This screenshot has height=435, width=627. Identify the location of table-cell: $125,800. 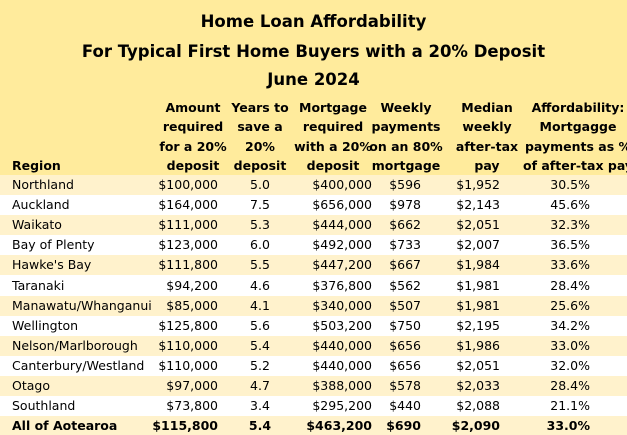
(188, 325).